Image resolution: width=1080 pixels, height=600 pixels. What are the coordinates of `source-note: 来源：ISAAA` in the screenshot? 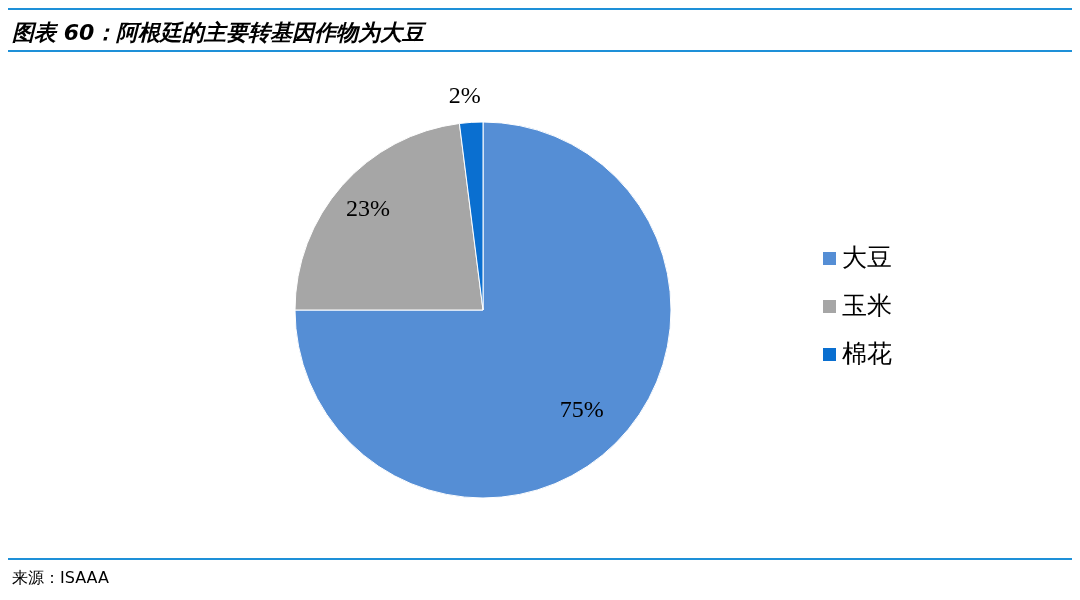 It's located at (60, 578).